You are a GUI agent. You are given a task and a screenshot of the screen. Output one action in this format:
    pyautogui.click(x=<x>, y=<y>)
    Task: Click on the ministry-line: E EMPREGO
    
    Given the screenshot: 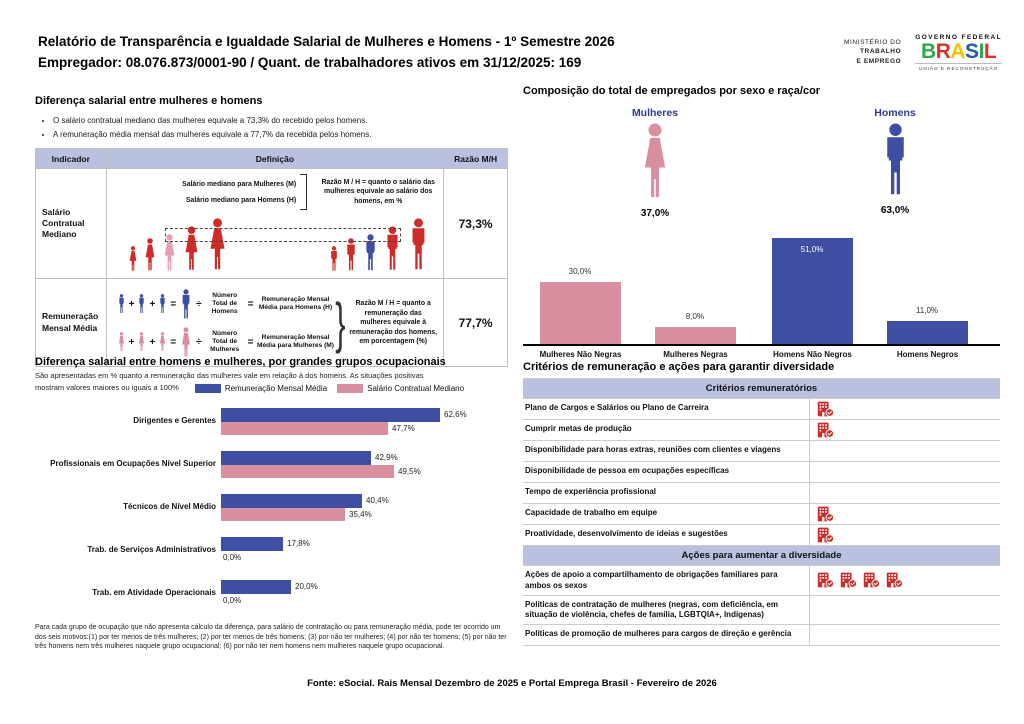 What is the action you would take?
    pyautogui.click(x=879, y=62)
    